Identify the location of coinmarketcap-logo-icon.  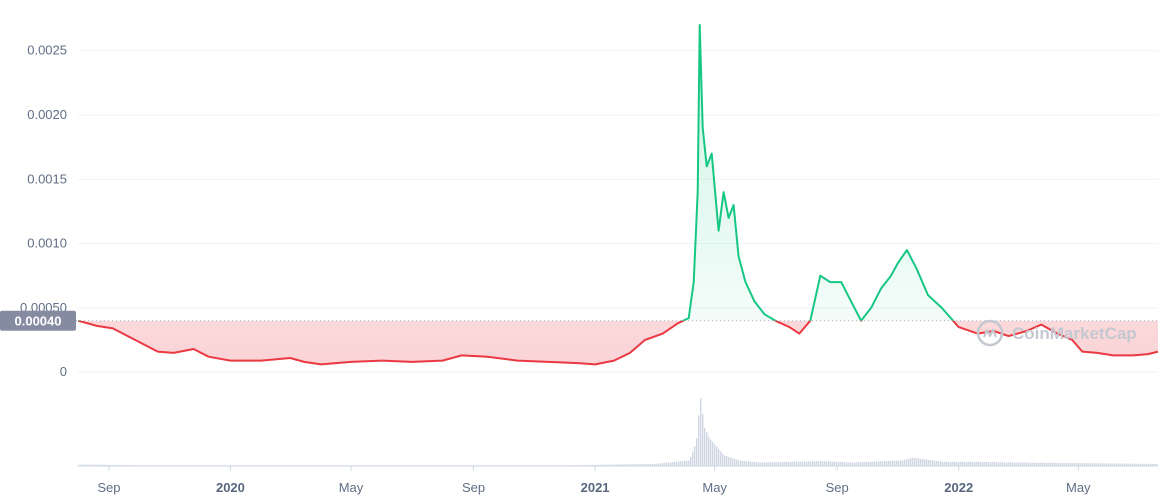
(990, 333).